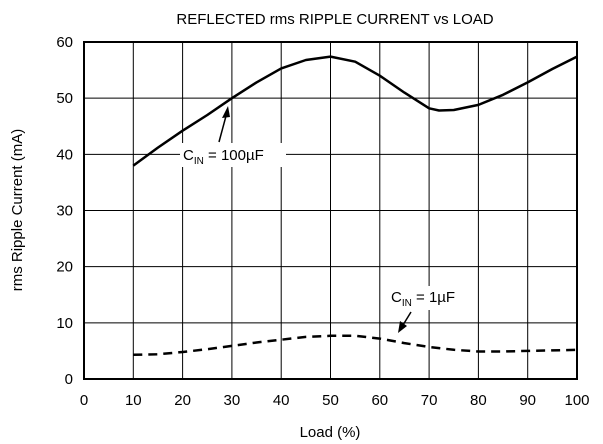  I want to click on annotation-100uf-arrow, so click(222, 129).